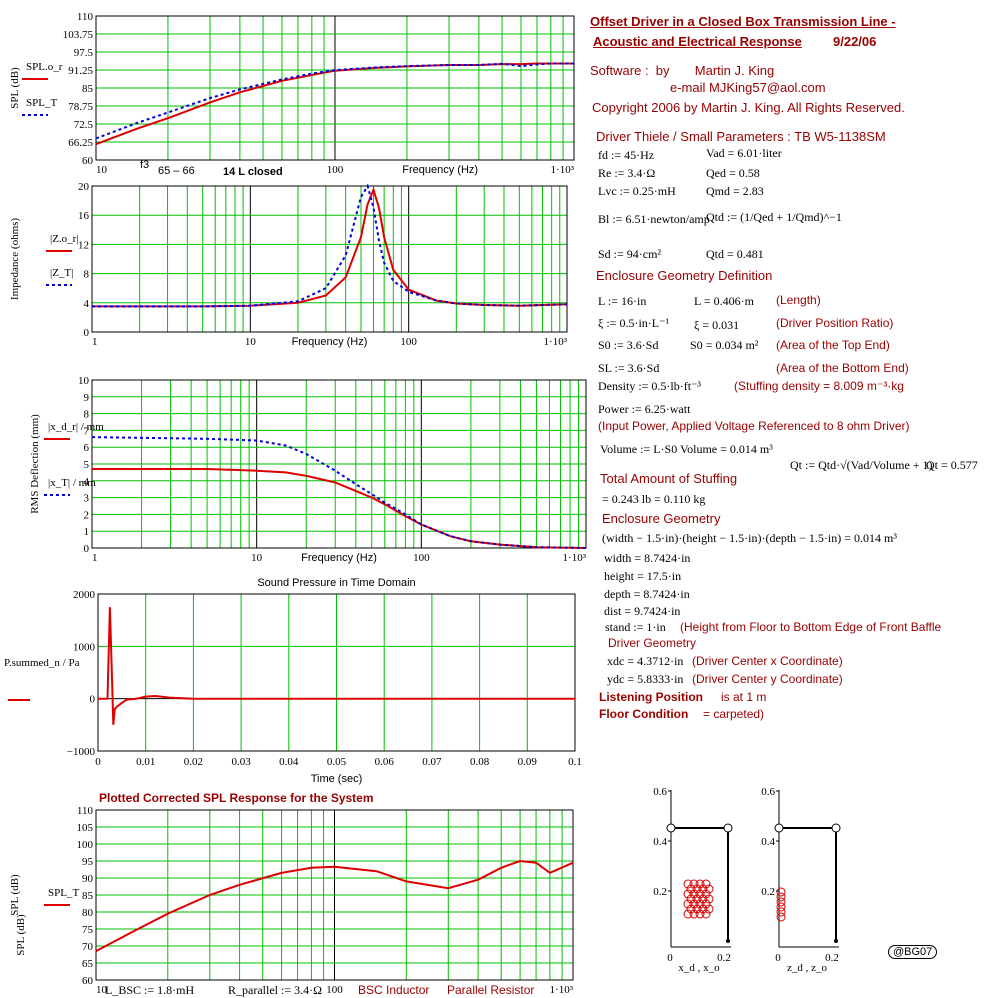  Describe the element at coordinates (699, 968) in the screenshot. I see `geom-x-label: x_d , x_o` at that location.